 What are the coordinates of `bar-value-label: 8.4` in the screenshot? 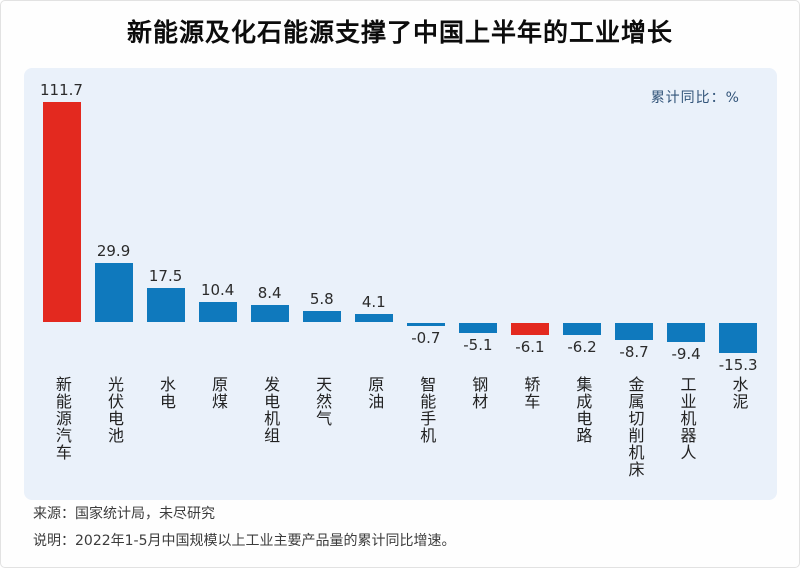 It's located at (269, 293).